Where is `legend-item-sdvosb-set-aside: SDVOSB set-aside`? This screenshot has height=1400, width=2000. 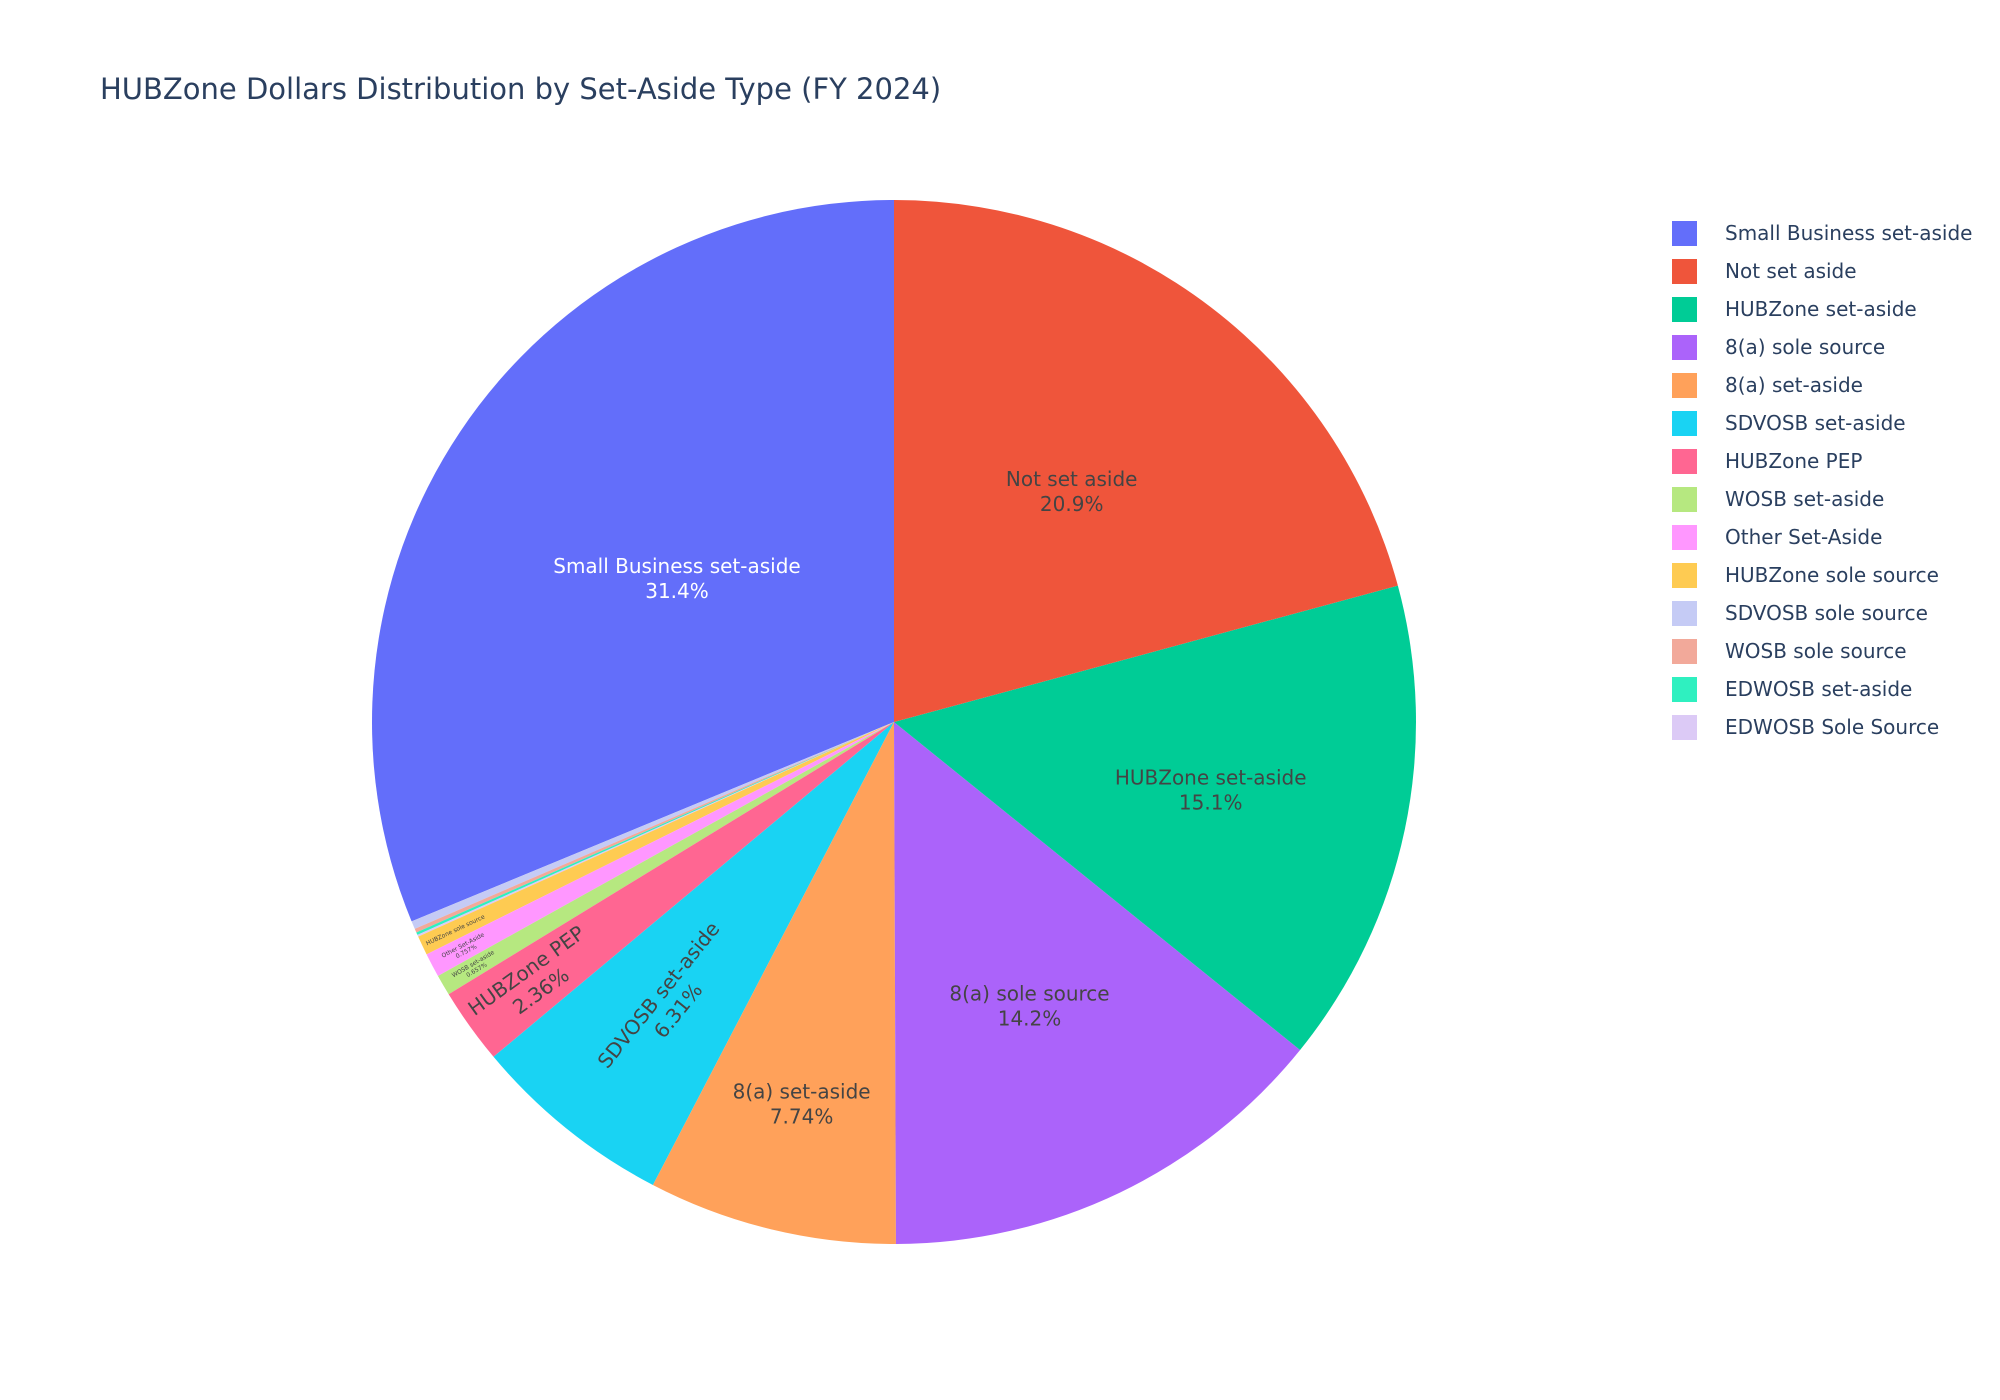
legend-item-sdvosb-set-aside: SDVOSB set-aside is located at coordinates (1822, 423).